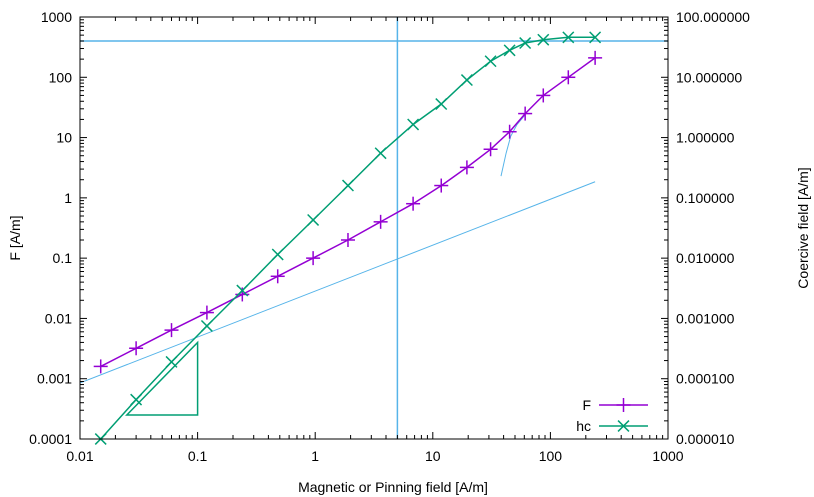 This screenshot has height=497, width=814. Describe the element at coordinates (705, 379) in the screenshot. I see `y2-tick-label: 0.000100` at that location.